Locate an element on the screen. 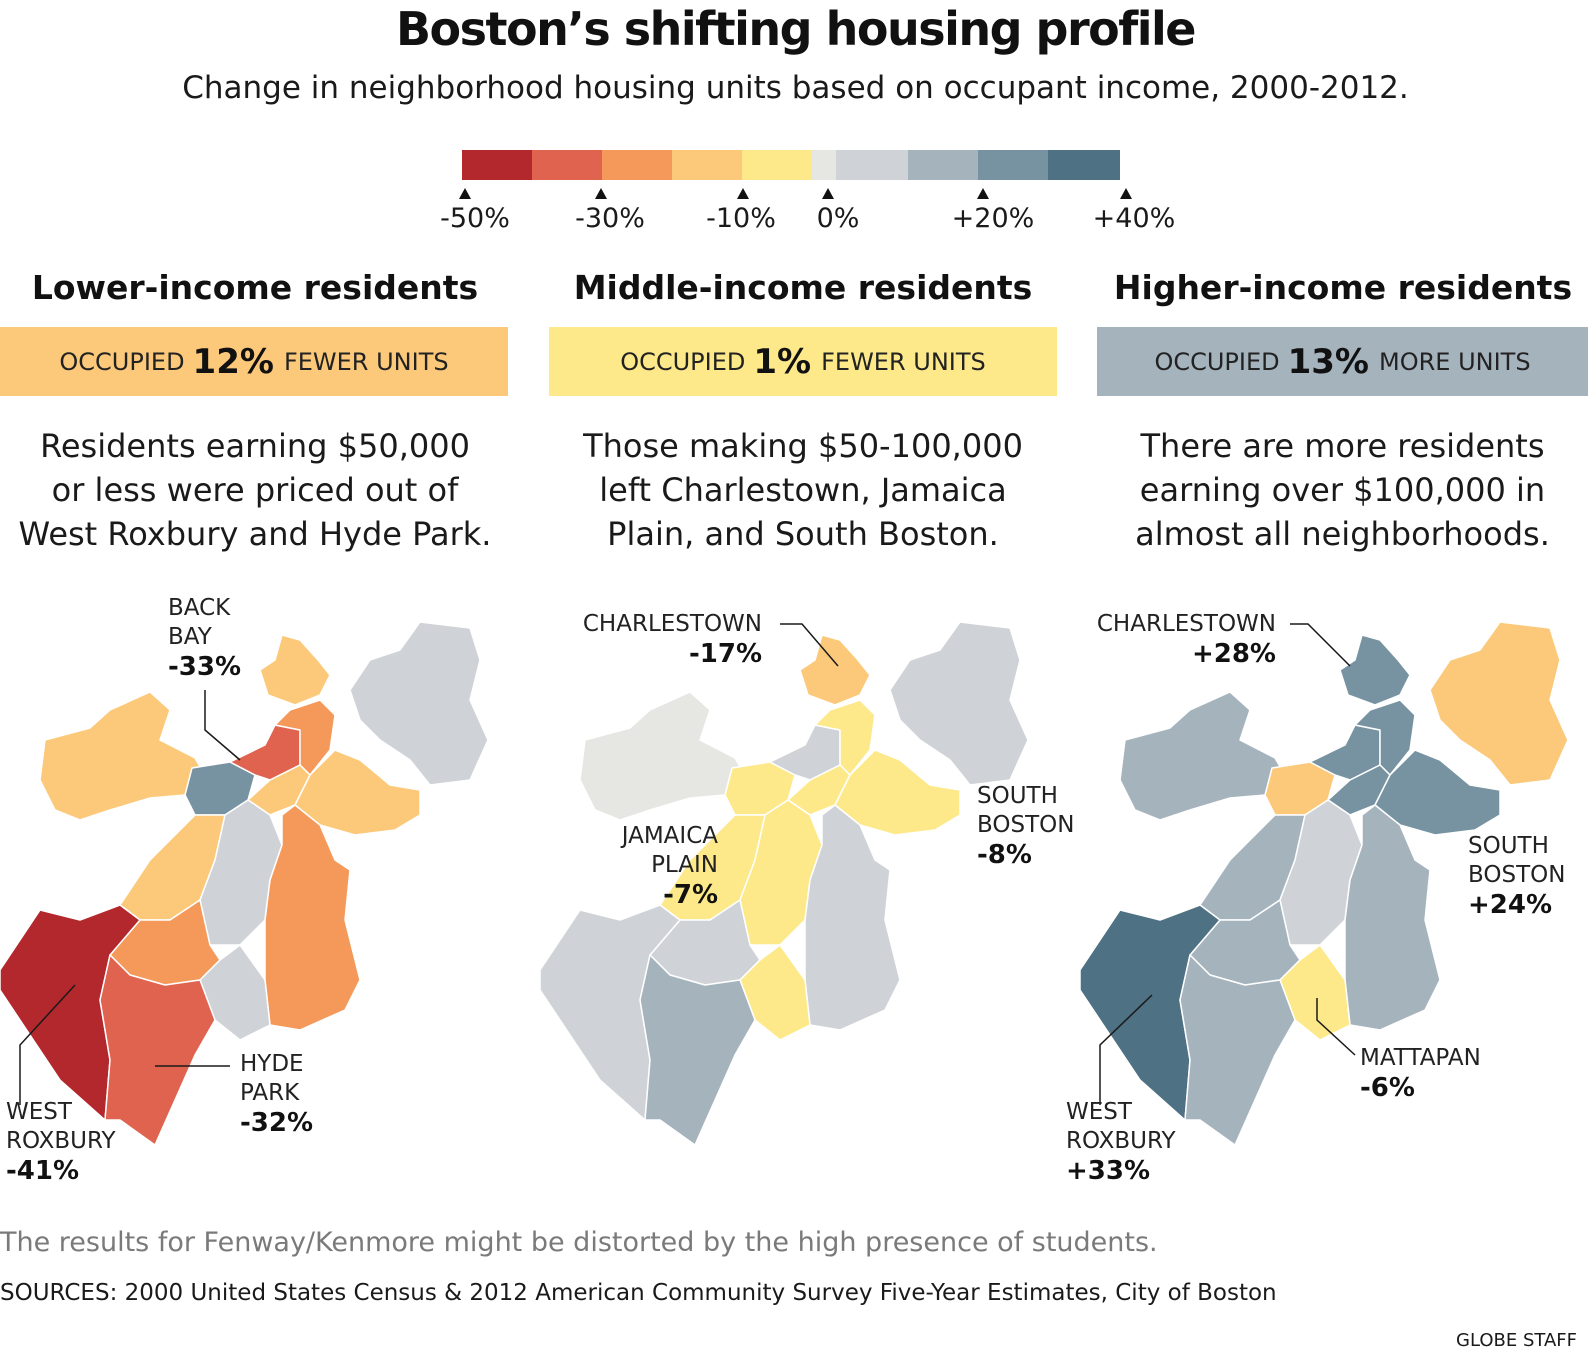 The height and width of the screenshot is (1355, 1591). jamaica-plain-callout: JAMAICA PLAIN -7% is located at coordinates (662, 866).